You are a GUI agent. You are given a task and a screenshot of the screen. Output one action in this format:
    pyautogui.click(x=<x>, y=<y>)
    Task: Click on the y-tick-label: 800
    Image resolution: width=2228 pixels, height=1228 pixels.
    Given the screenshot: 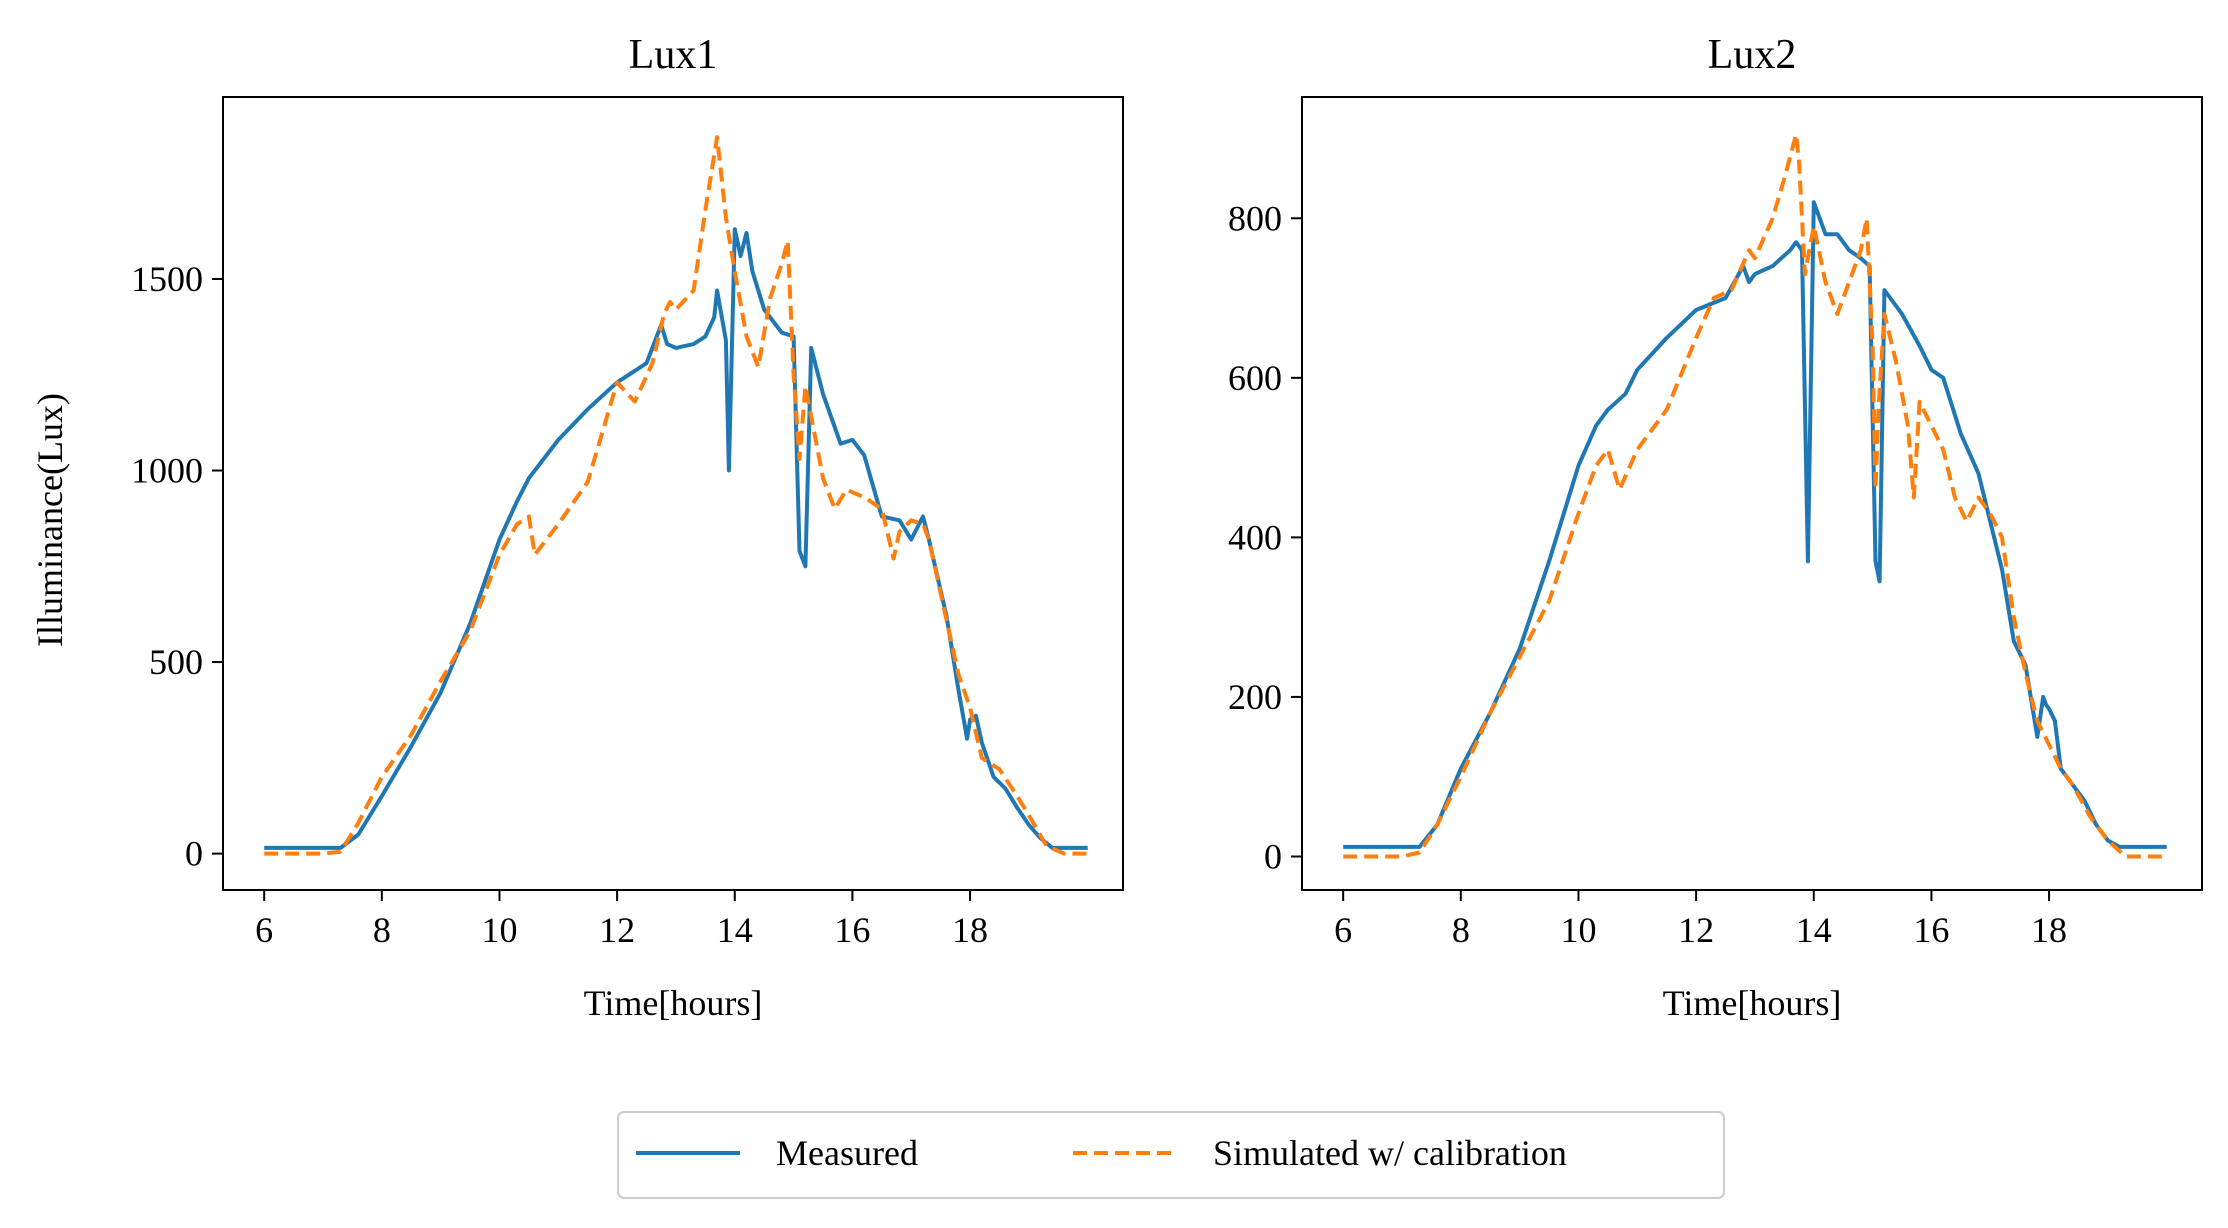 What is the action you would take?
    pyautogui.click(x=1255, y=218)
    